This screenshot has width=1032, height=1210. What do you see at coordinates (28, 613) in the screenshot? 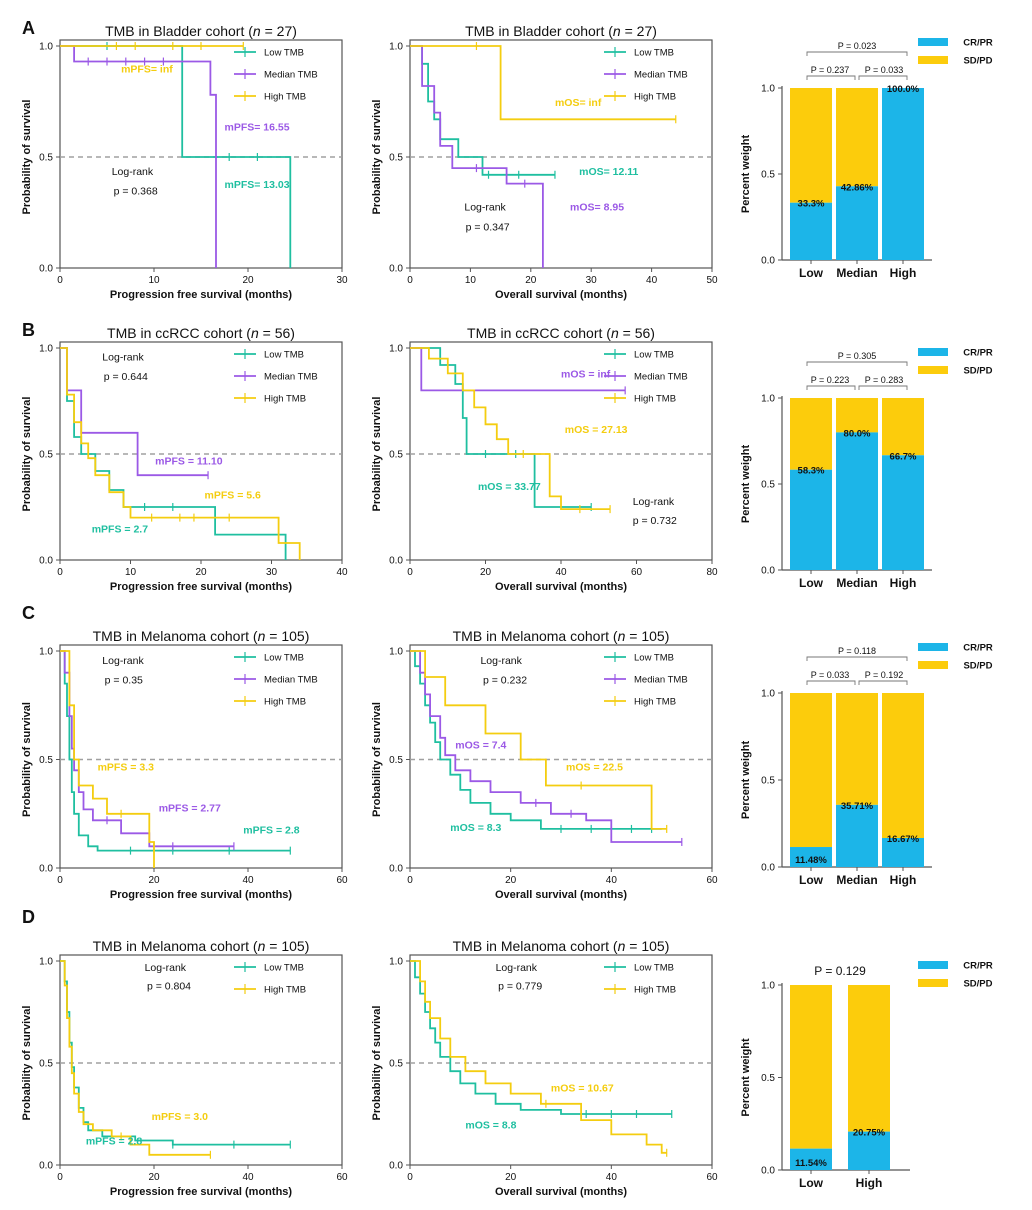
I see `panel-letter-c: C` at bounding box center [28, 613].